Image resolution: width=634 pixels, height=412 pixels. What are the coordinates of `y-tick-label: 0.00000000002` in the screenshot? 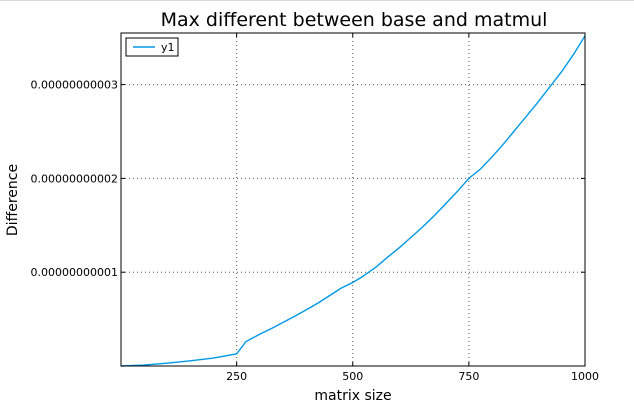 It's located at (74, 178).